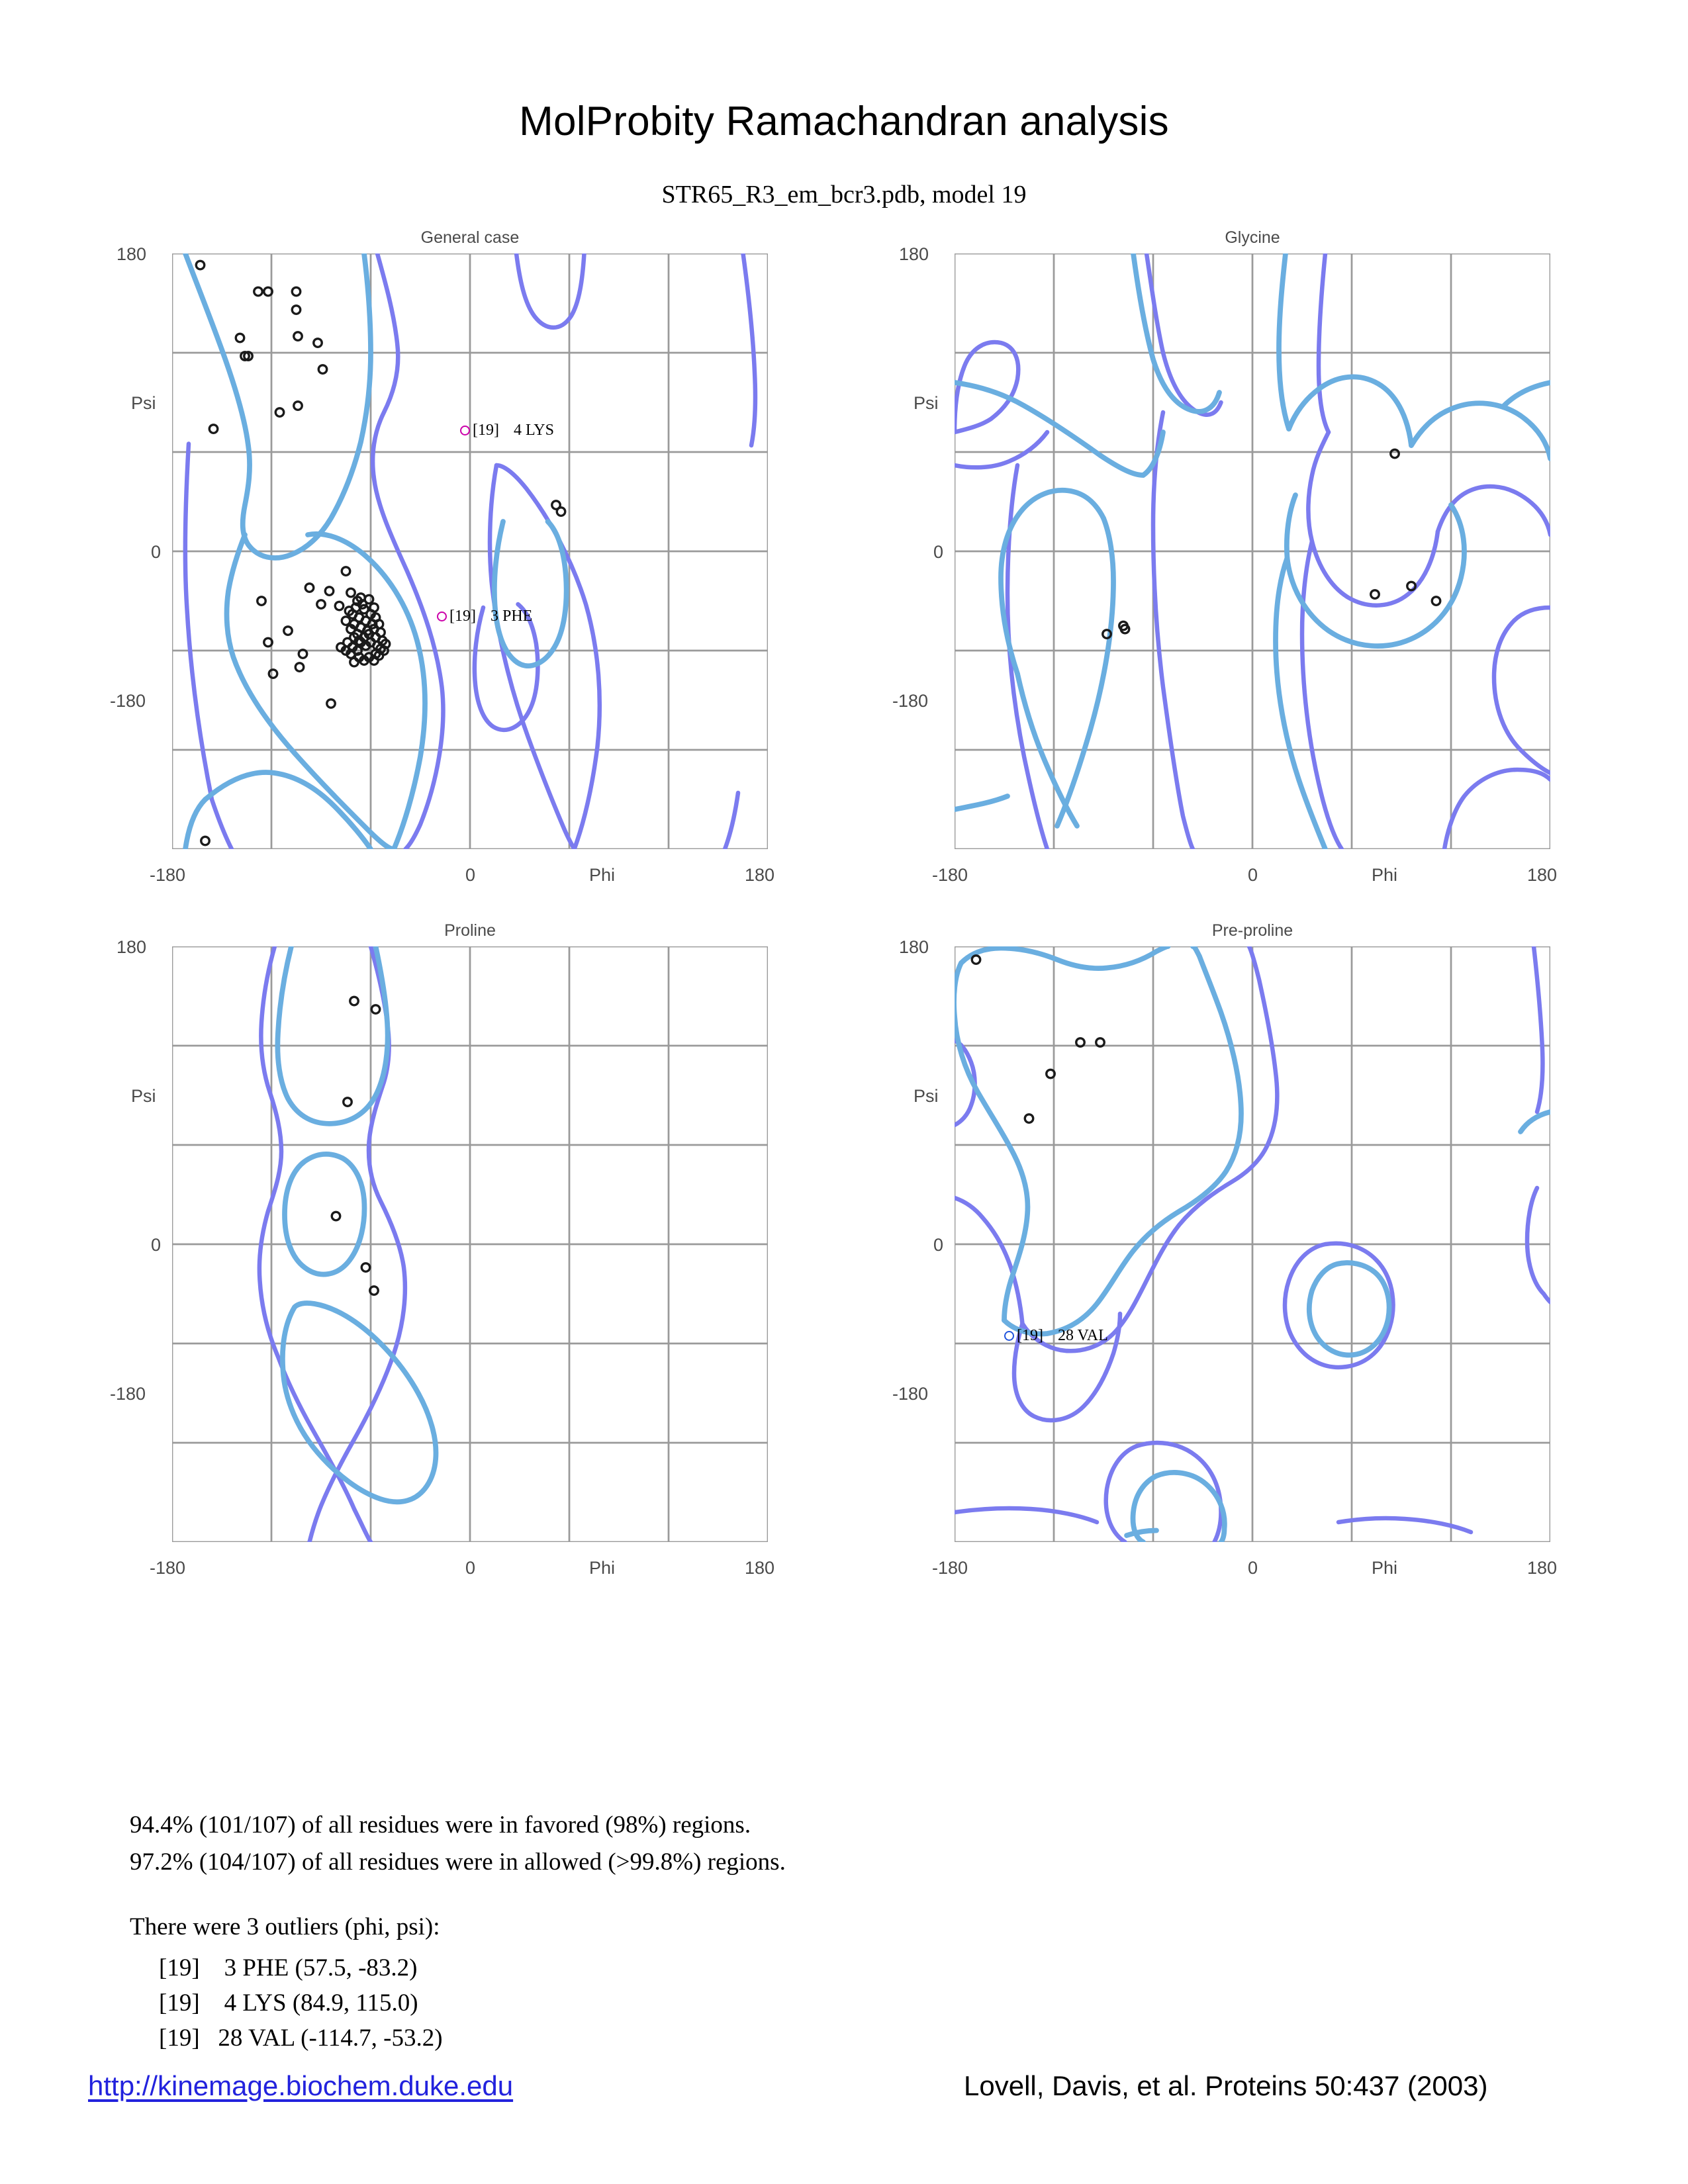 The height and width of the screenshot is (2184, 1688). What do you see at coordinates (1056, 1336) in the screenshot?
I see `outlier-annotation-28val: [19] 28 VAL` at bounding box center [1056, 1336].